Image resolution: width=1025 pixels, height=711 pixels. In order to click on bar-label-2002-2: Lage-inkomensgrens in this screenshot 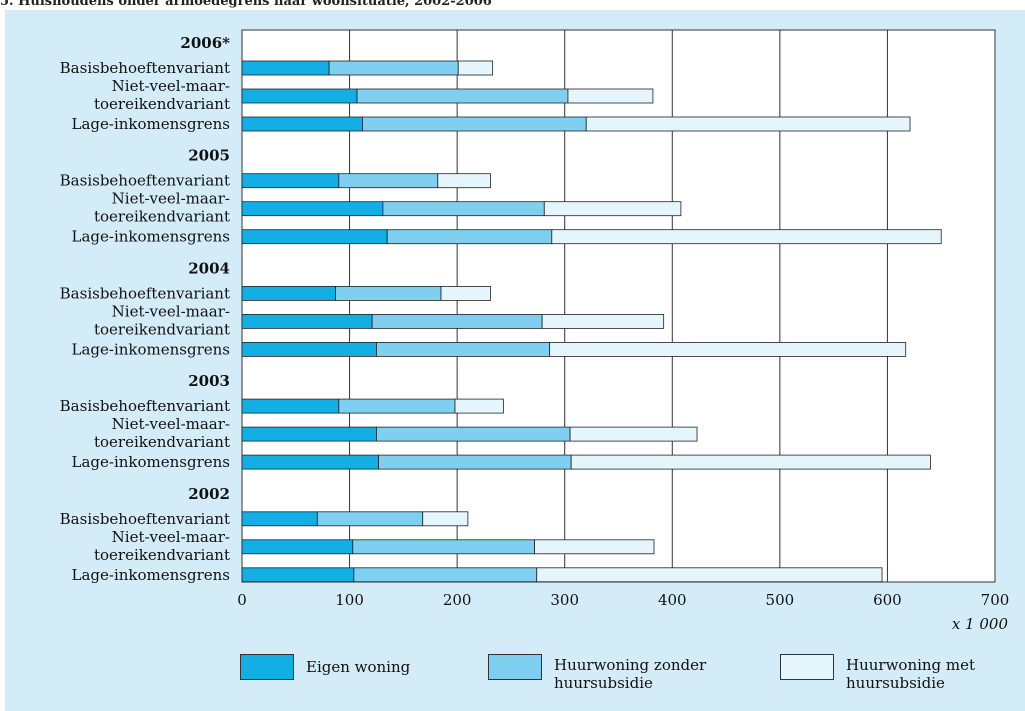, I will do `click(151, 575)`.